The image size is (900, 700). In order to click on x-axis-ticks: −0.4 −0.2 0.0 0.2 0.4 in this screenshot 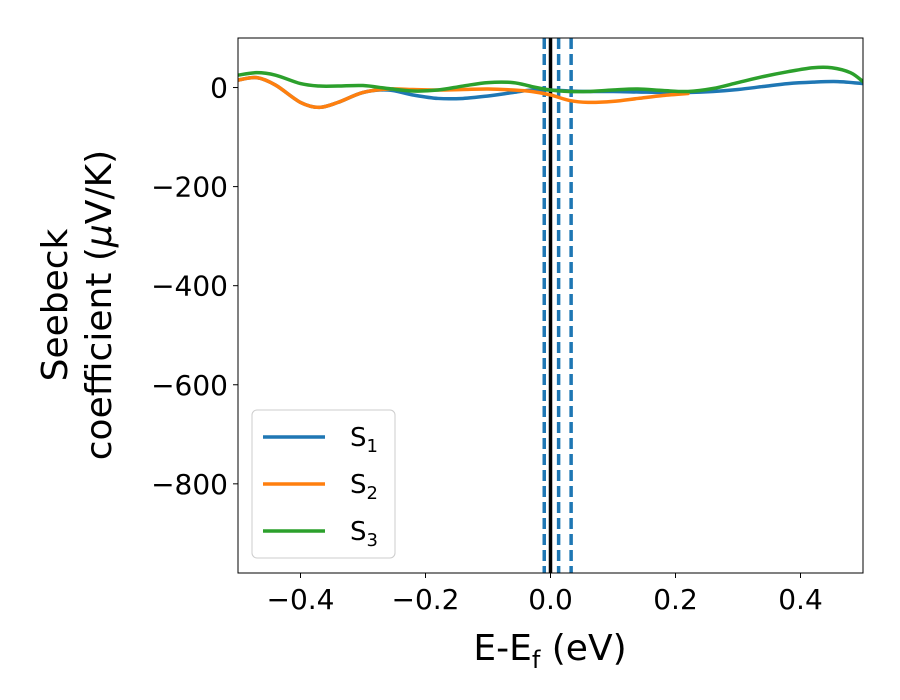, I will do `click(545, 594)`.